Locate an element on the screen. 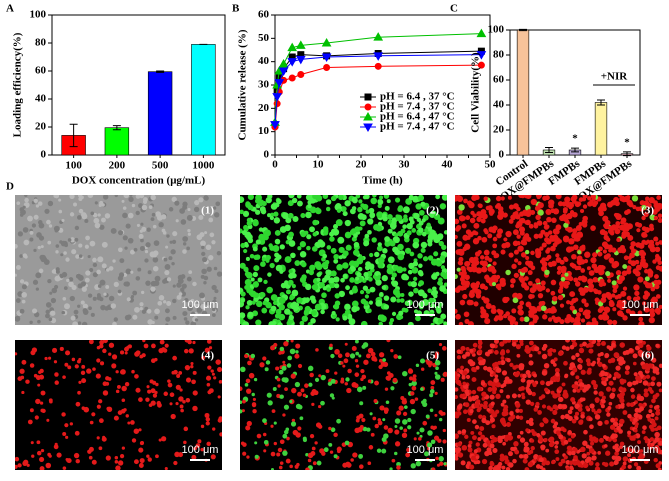 The image size is (669, 481). scale-bar-label: 100 μm is located at coordinates (200, 450).